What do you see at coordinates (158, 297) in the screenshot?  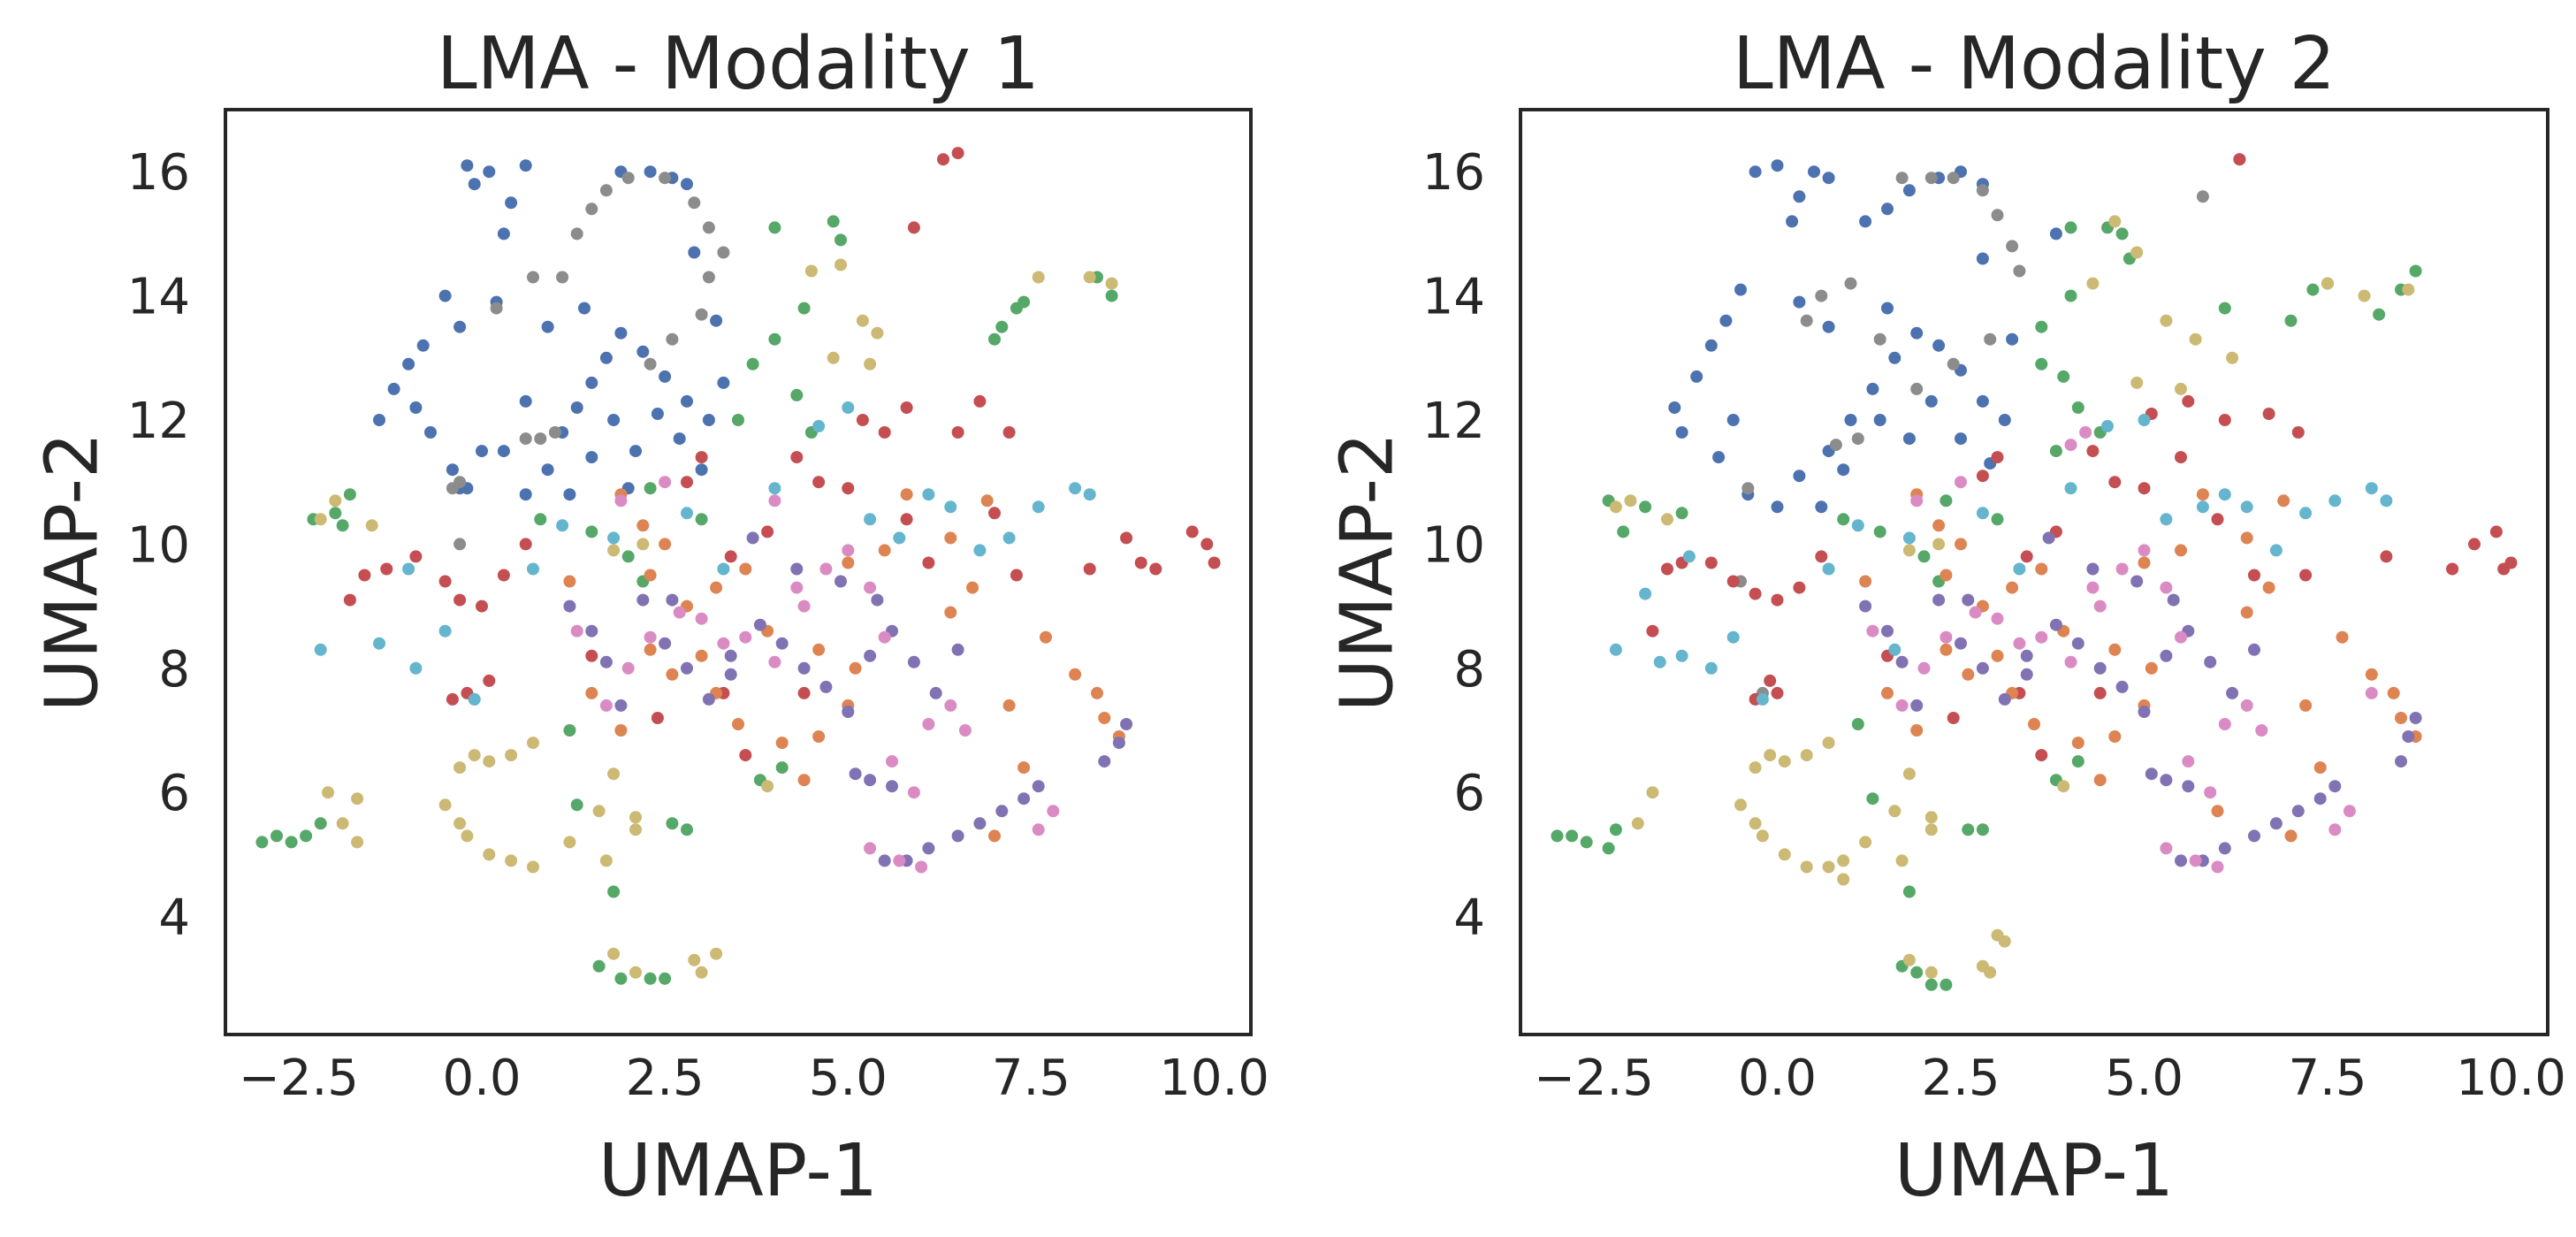 I see `y-tick-label: 14` at bounding box center [158, 297].